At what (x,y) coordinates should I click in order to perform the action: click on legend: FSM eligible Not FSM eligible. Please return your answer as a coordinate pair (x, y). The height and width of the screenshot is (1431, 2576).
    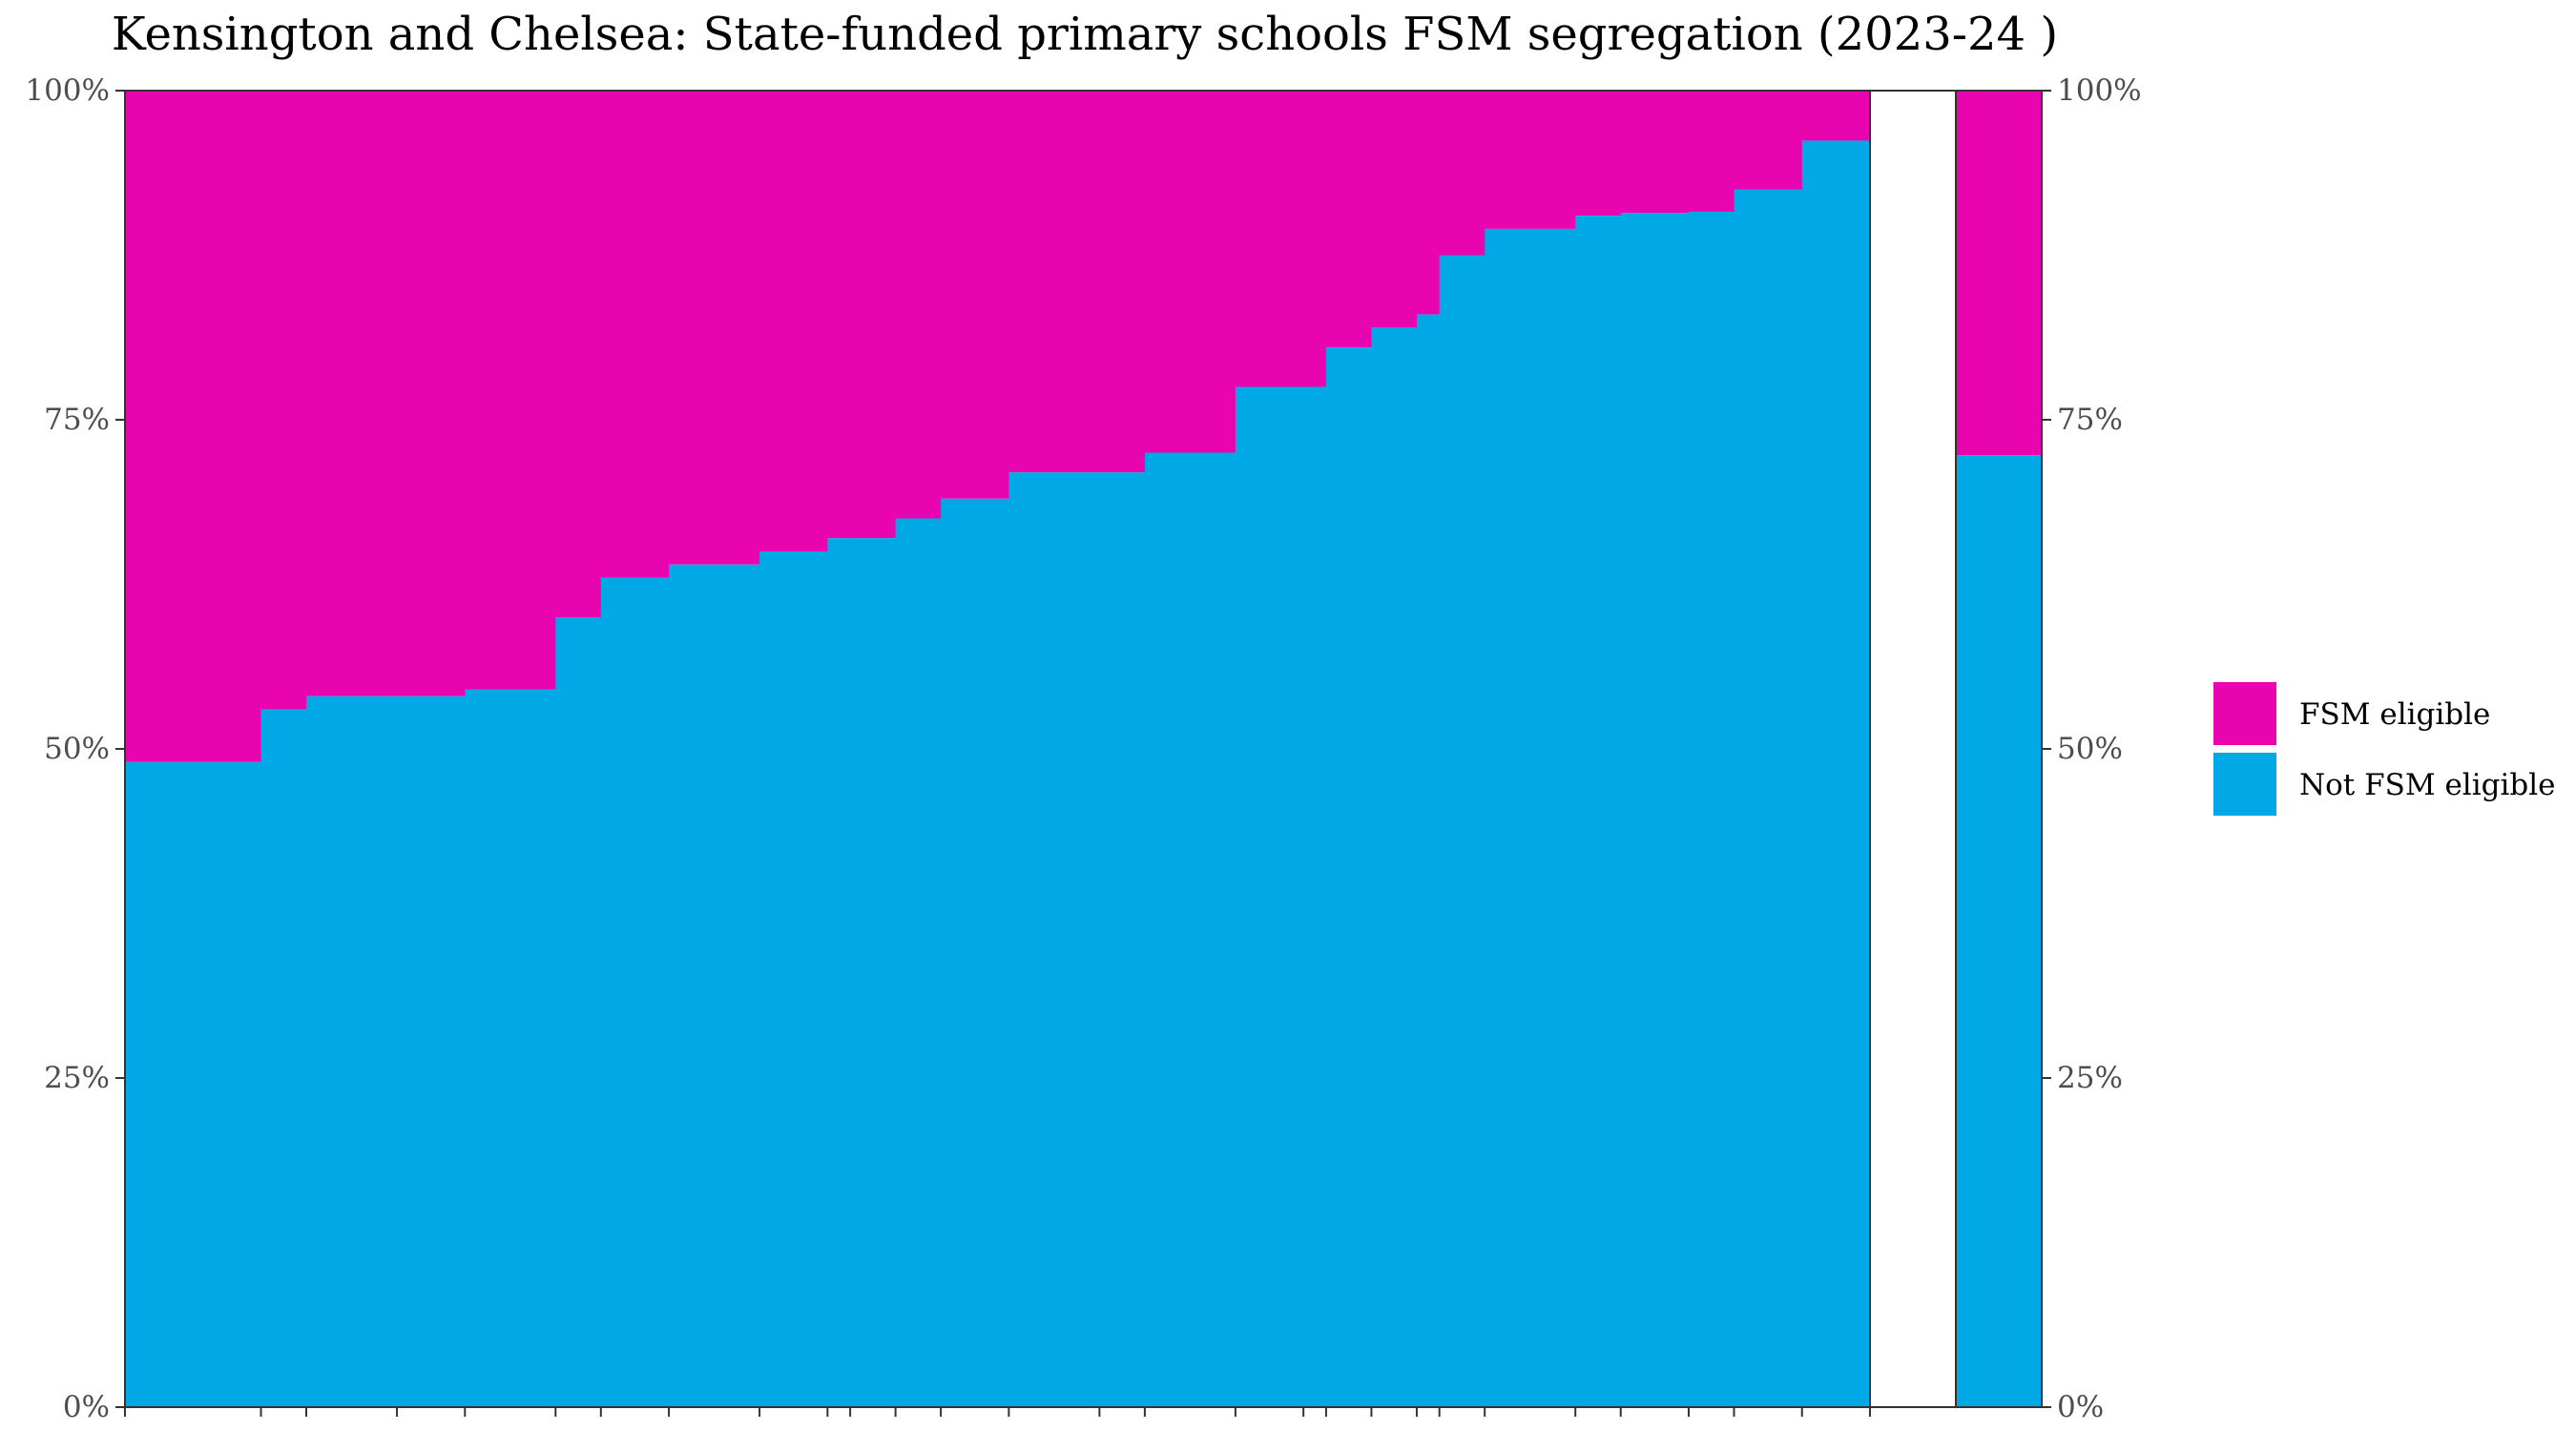
    Looking at the image, I should click on (2384, 749).